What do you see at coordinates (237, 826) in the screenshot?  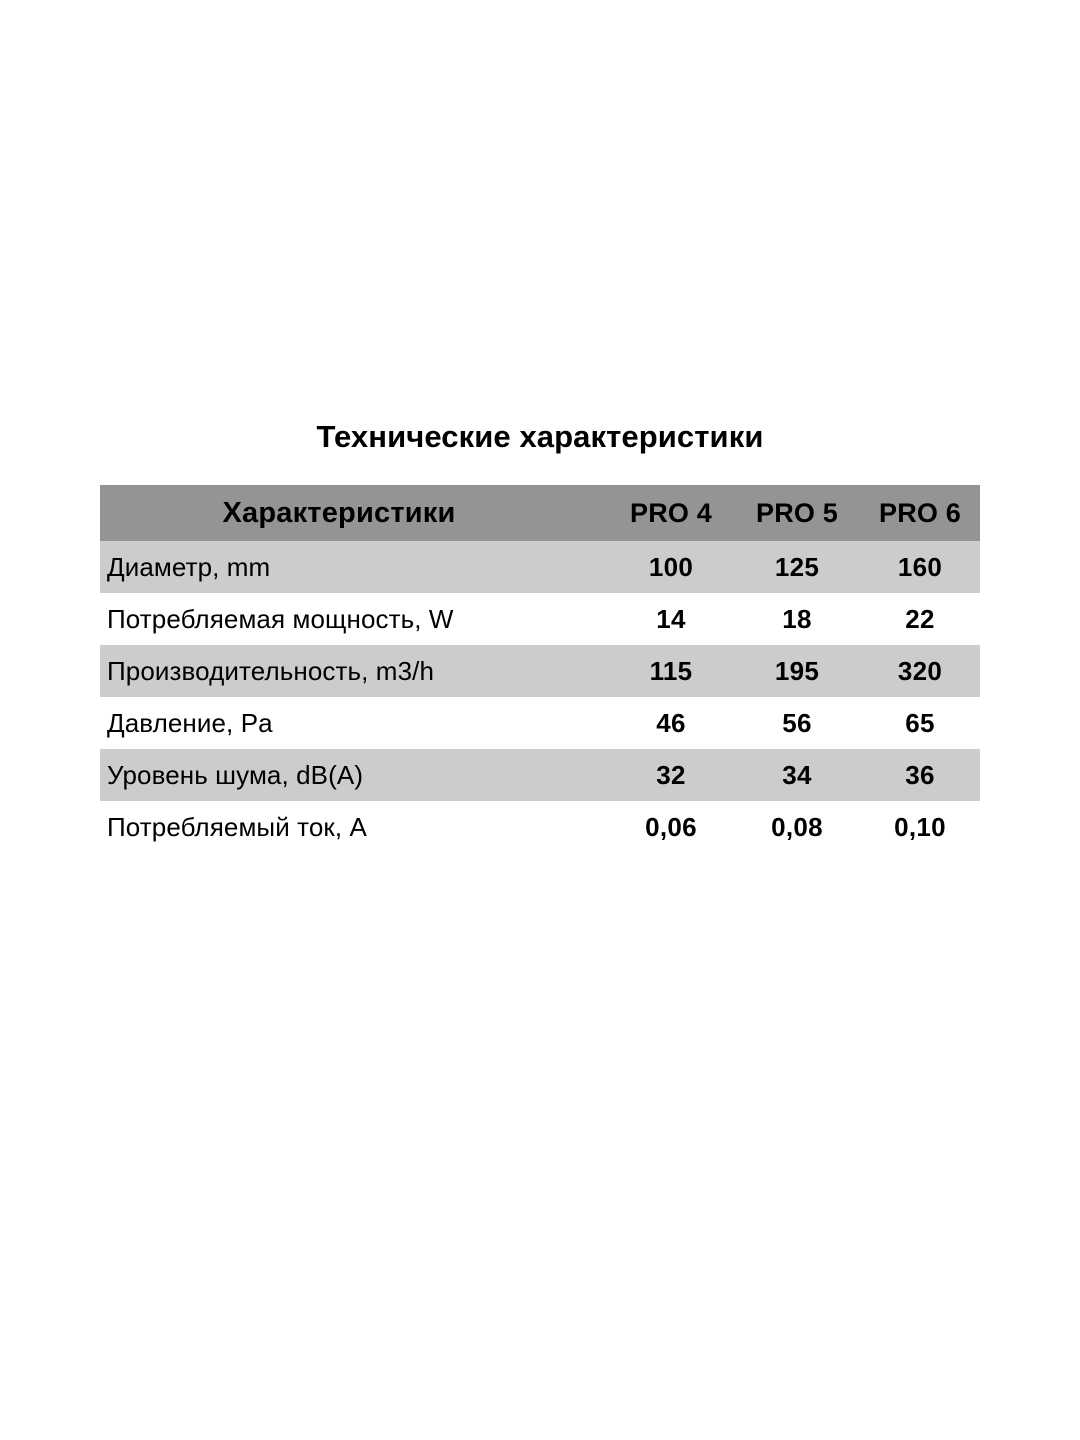 I see `row-label-current: Потребляемый ток, A` at bounding box center [237, 826].